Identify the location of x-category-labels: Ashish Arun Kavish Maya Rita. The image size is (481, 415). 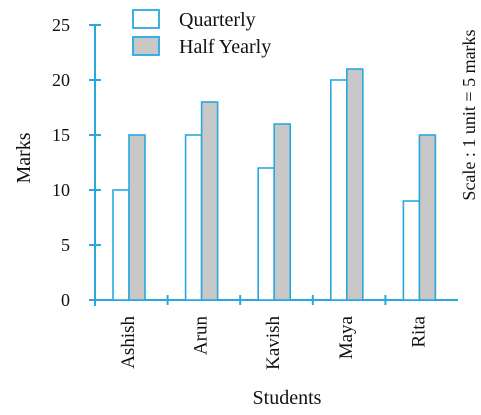
(273, 342).